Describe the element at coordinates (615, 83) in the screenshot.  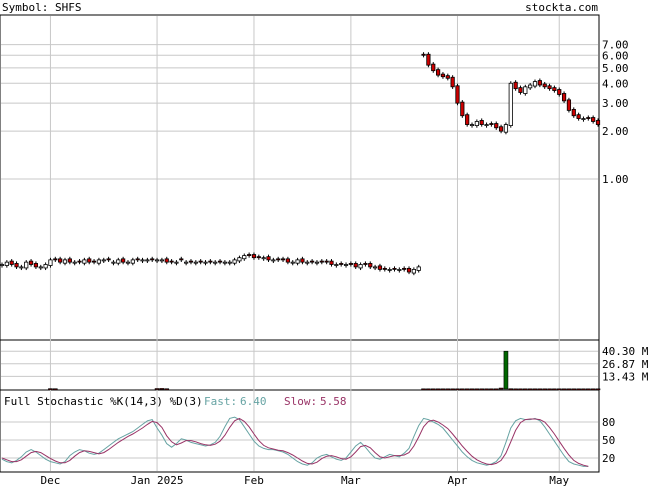
I see `price-tick-label: 4.00` at that location.